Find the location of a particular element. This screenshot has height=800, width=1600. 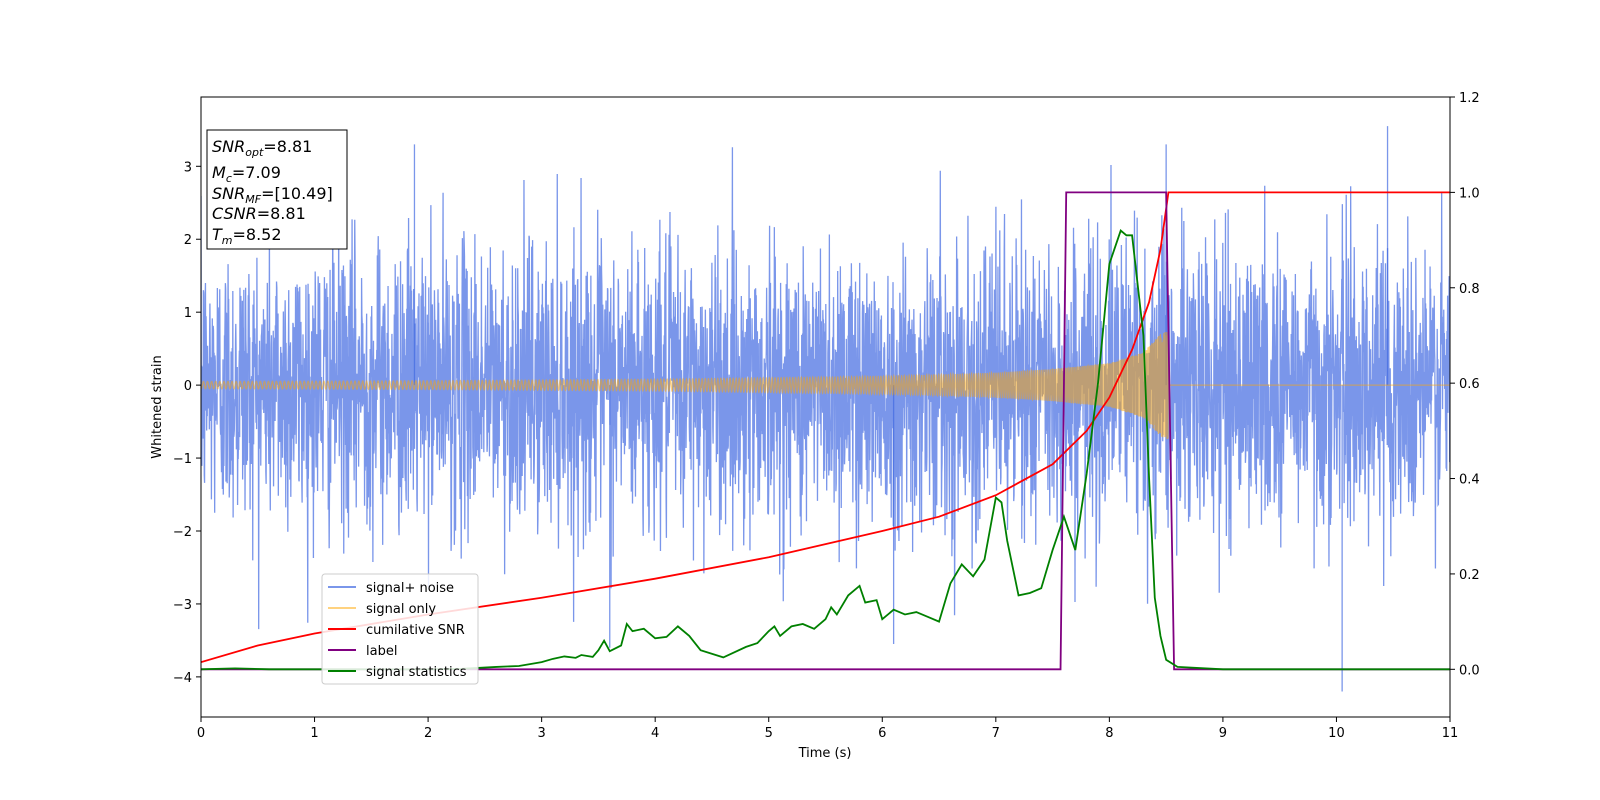

y-tick-label-left--1: −1 is located at coordinates (182, 459).